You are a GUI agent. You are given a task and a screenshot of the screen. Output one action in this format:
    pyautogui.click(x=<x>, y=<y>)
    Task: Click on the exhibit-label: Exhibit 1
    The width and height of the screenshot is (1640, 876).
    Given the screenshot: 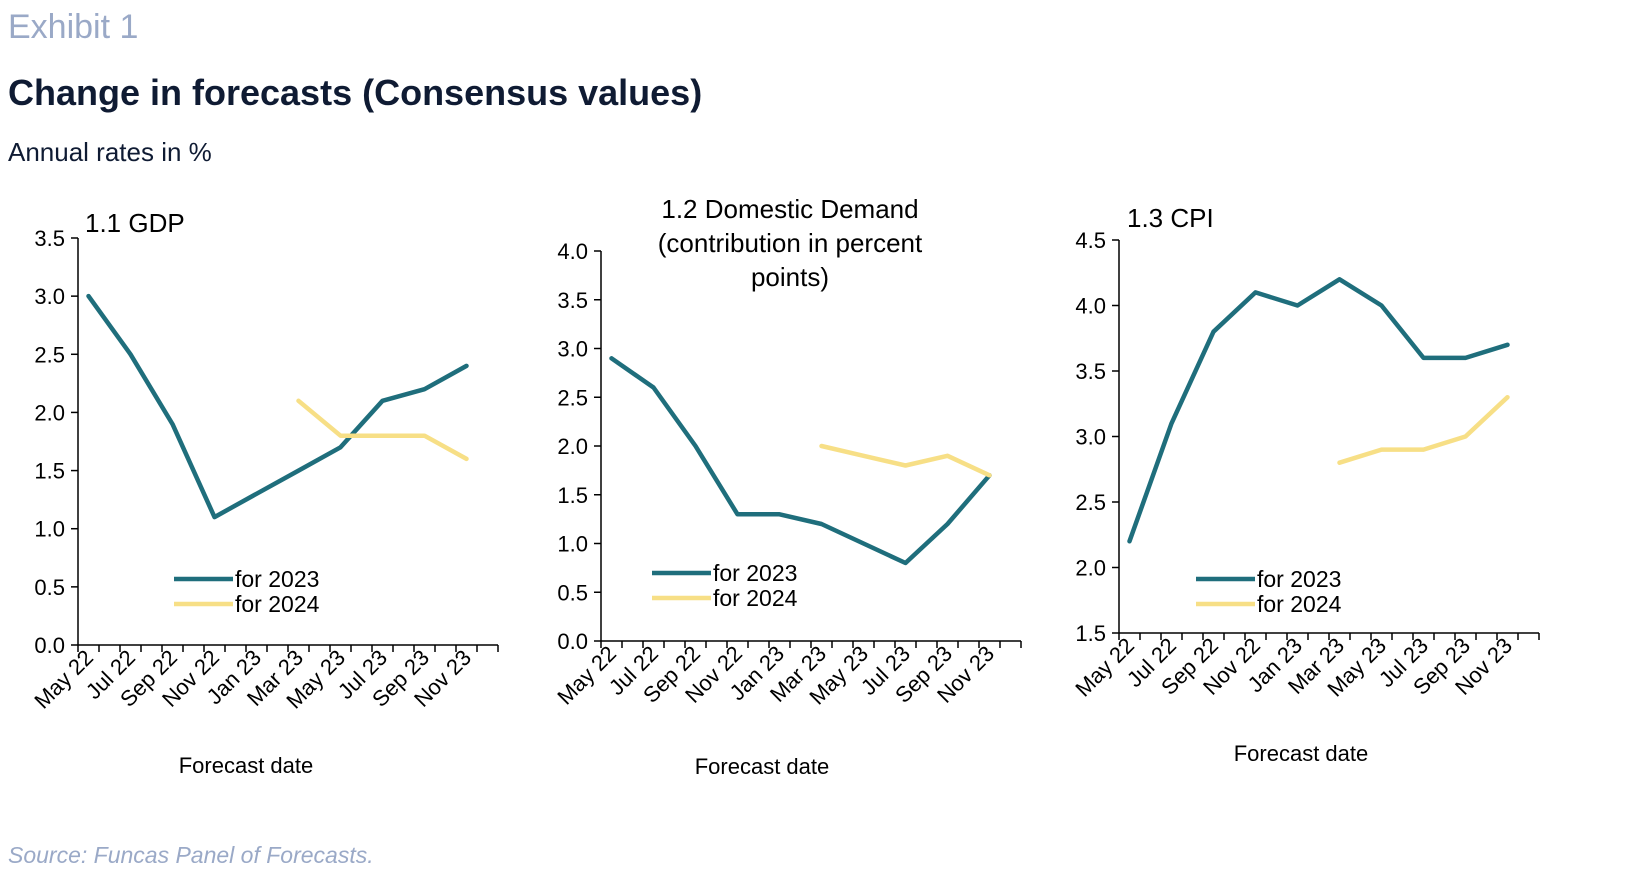 What is the action you would take?
    pyautogui.click(x=73, y=27)
    